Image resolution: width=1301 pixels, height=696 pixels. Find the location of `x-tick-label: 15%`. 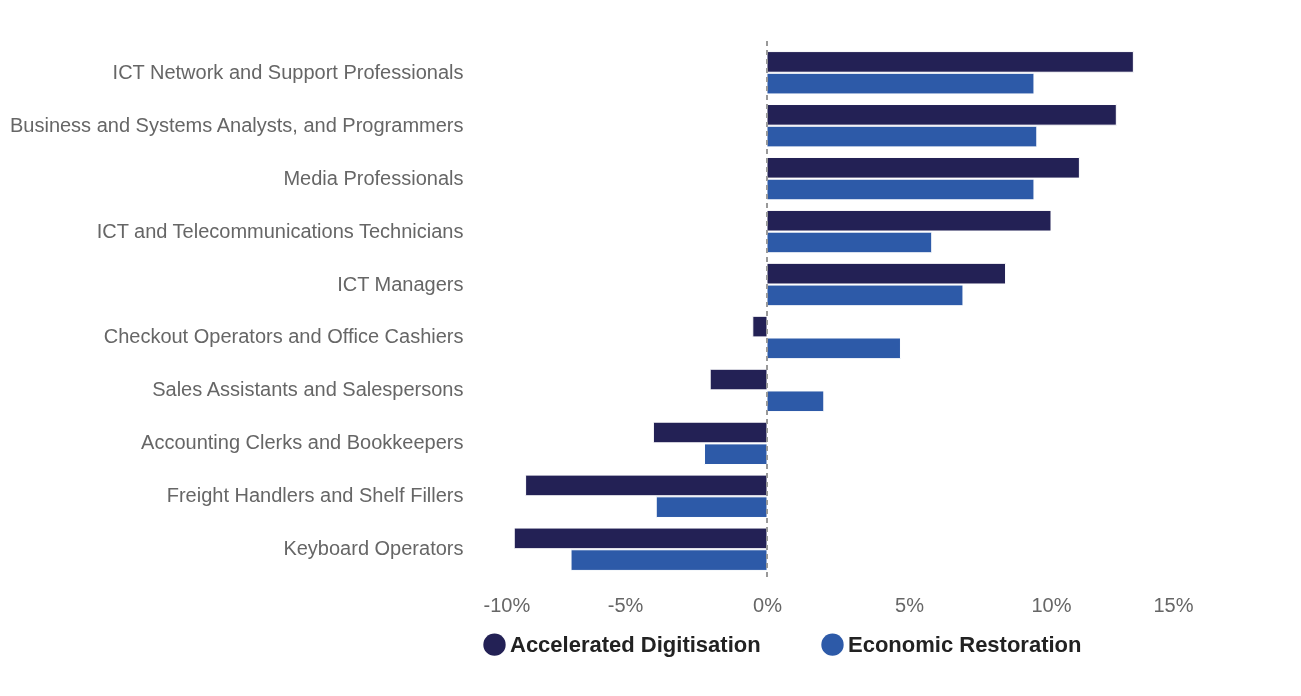

x-tick-label: 15% is located at coordinates (1173, 604).